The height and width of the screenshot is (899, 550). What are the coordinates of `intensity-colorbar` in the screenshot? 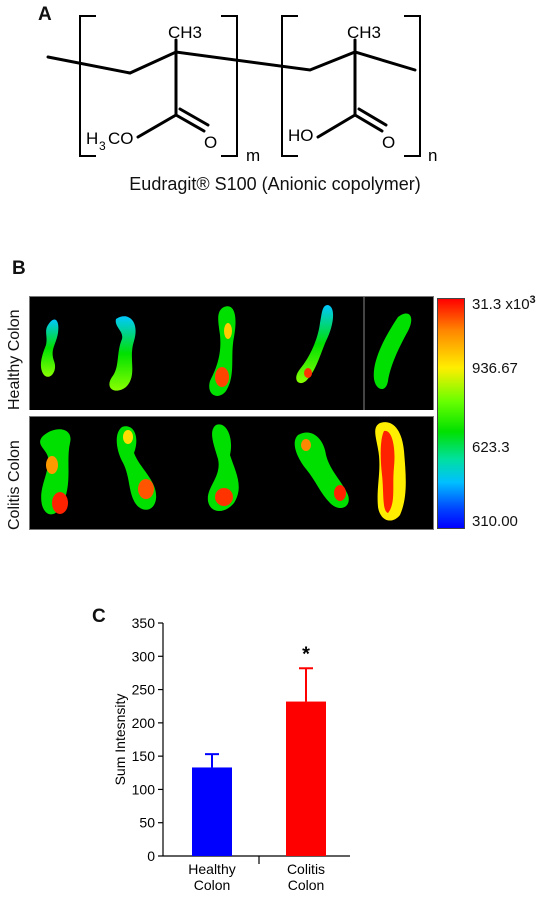 It's located at (451, 413).